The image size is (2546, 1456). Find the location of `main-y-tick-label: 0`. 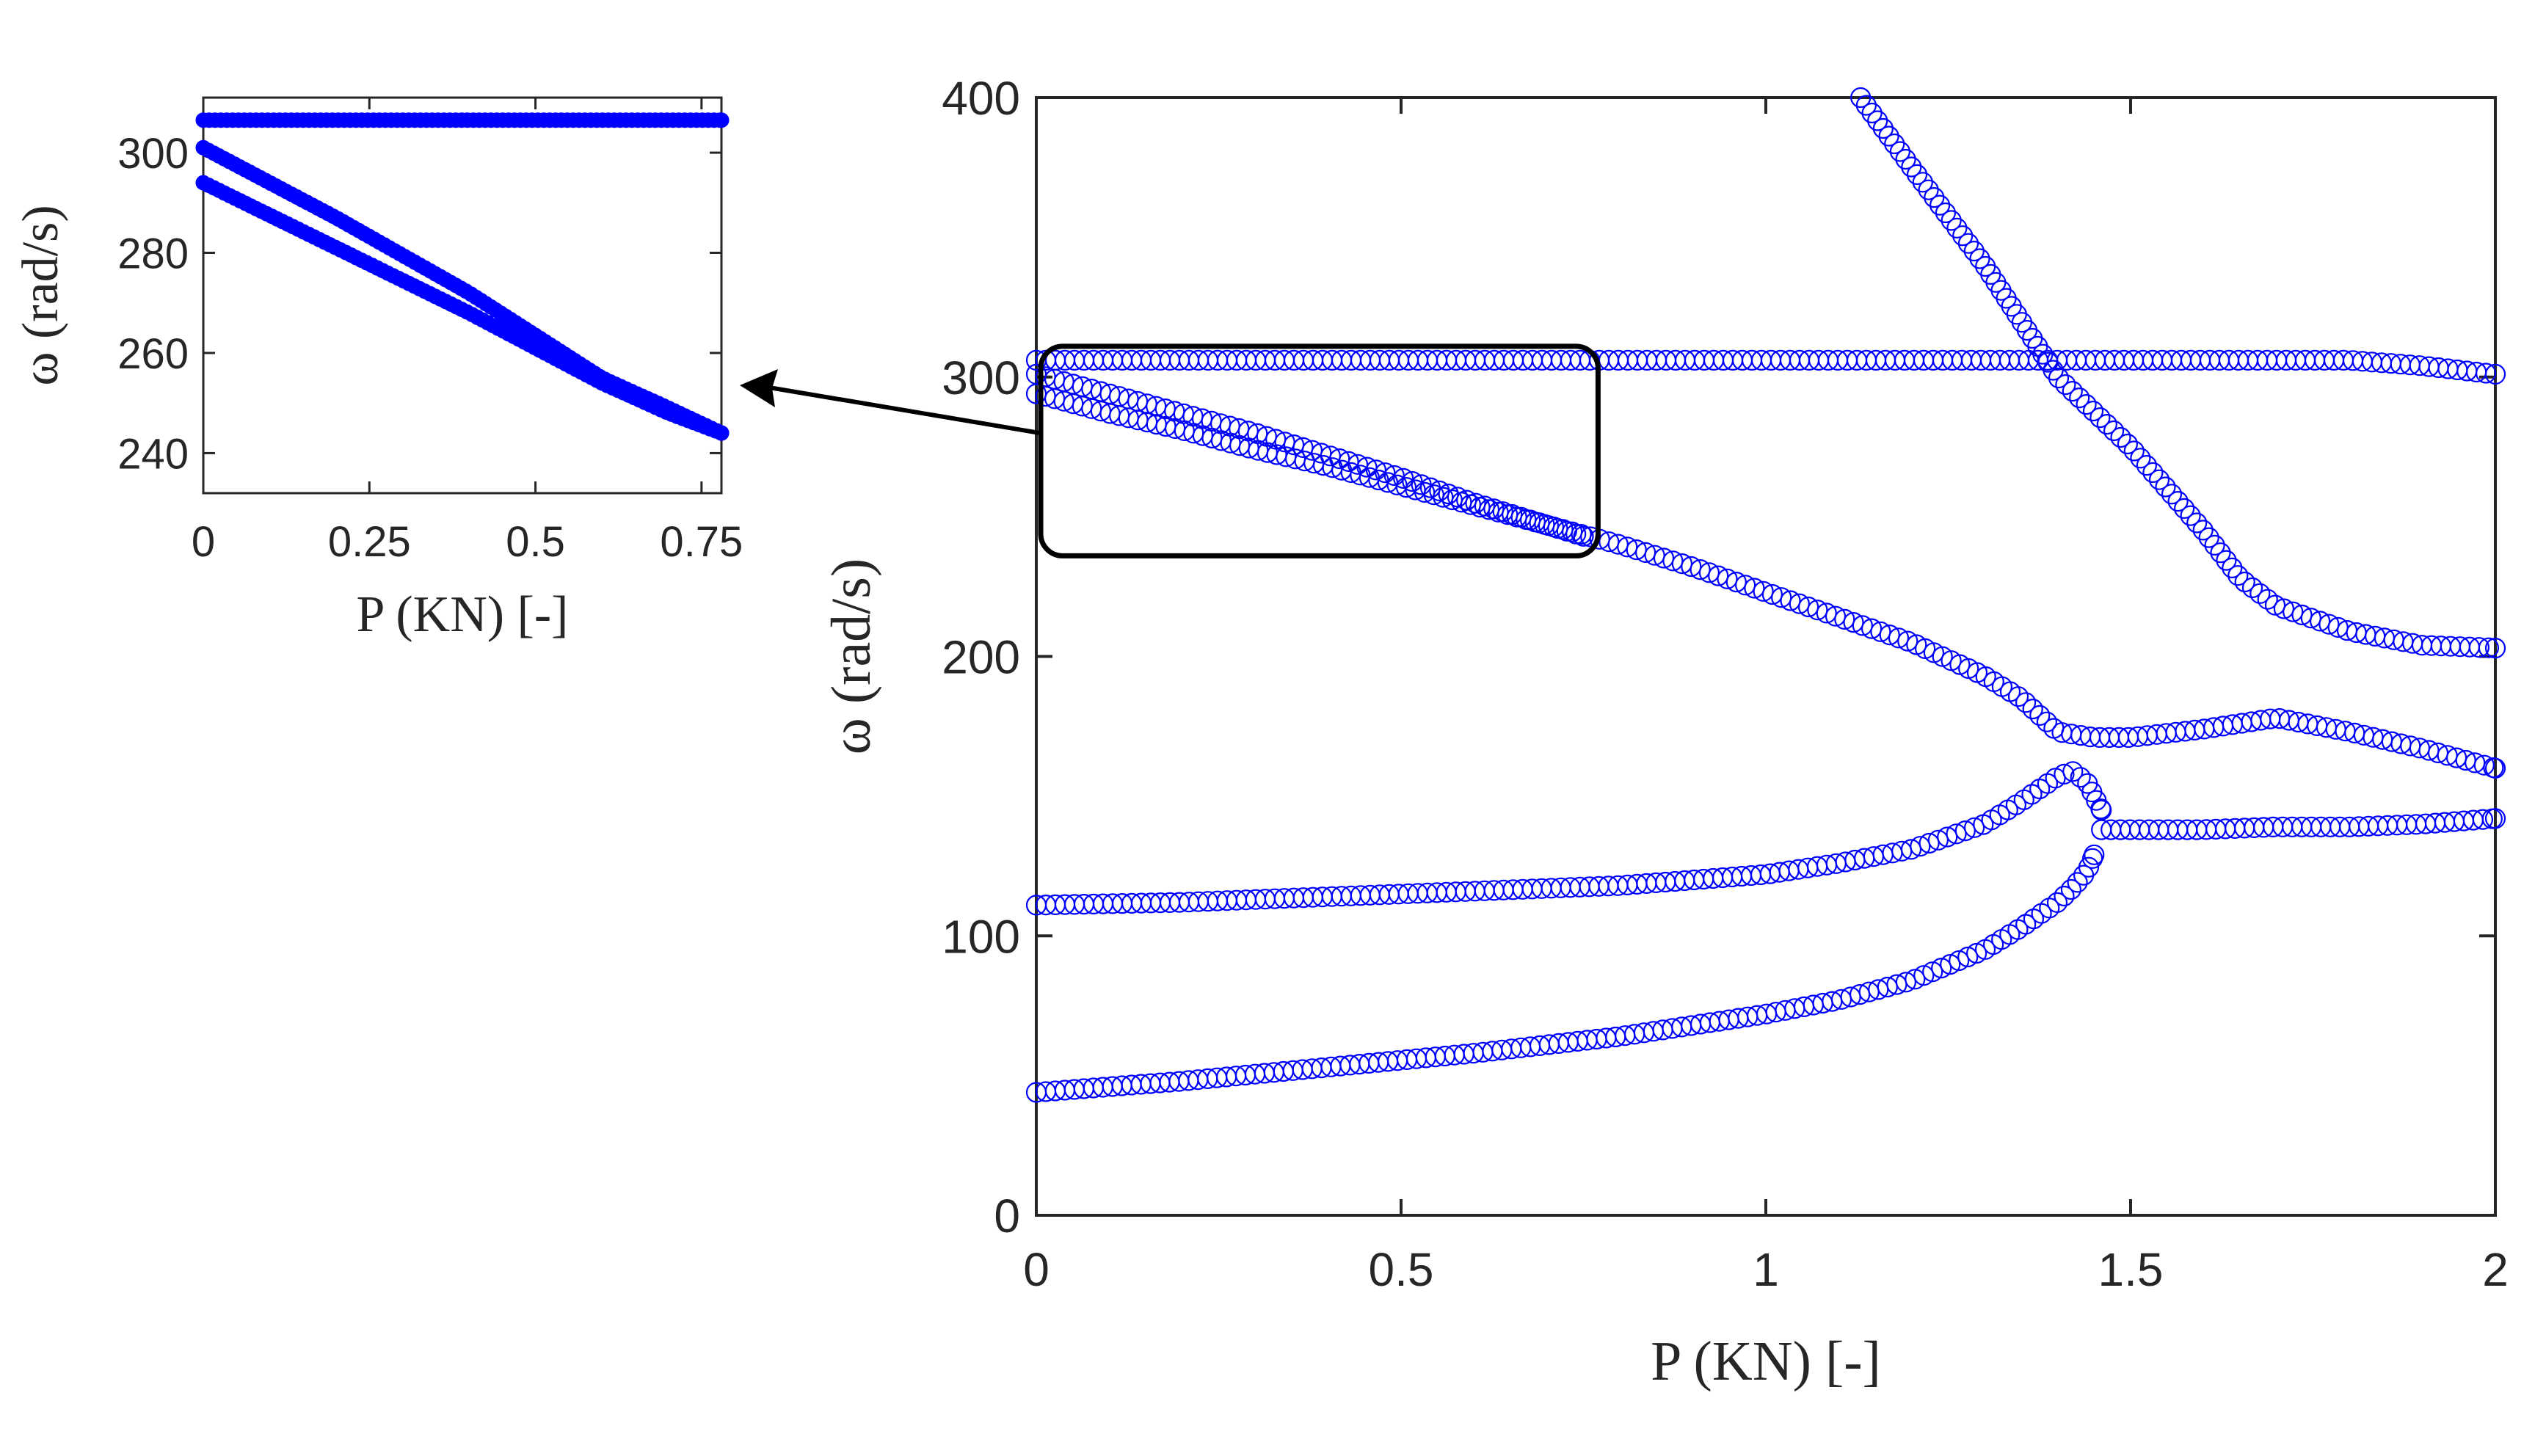

main-y-tick-label: 0 is located at coordinates (1007, 1216).